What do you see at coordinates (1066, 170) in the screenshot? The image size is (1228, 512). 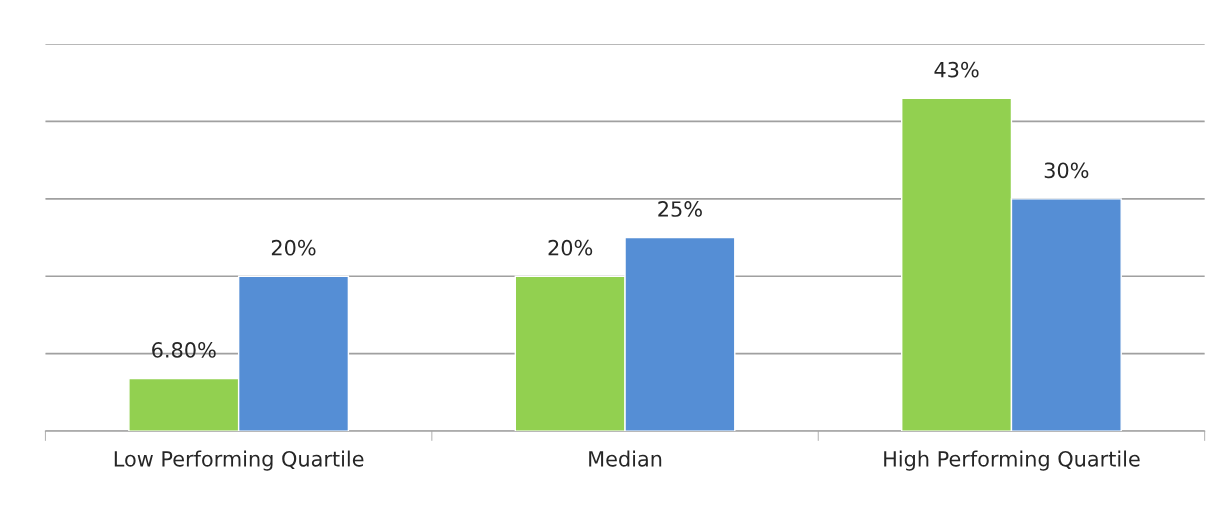 I see `data-label: 30%` at bounding box center [1066, 170].